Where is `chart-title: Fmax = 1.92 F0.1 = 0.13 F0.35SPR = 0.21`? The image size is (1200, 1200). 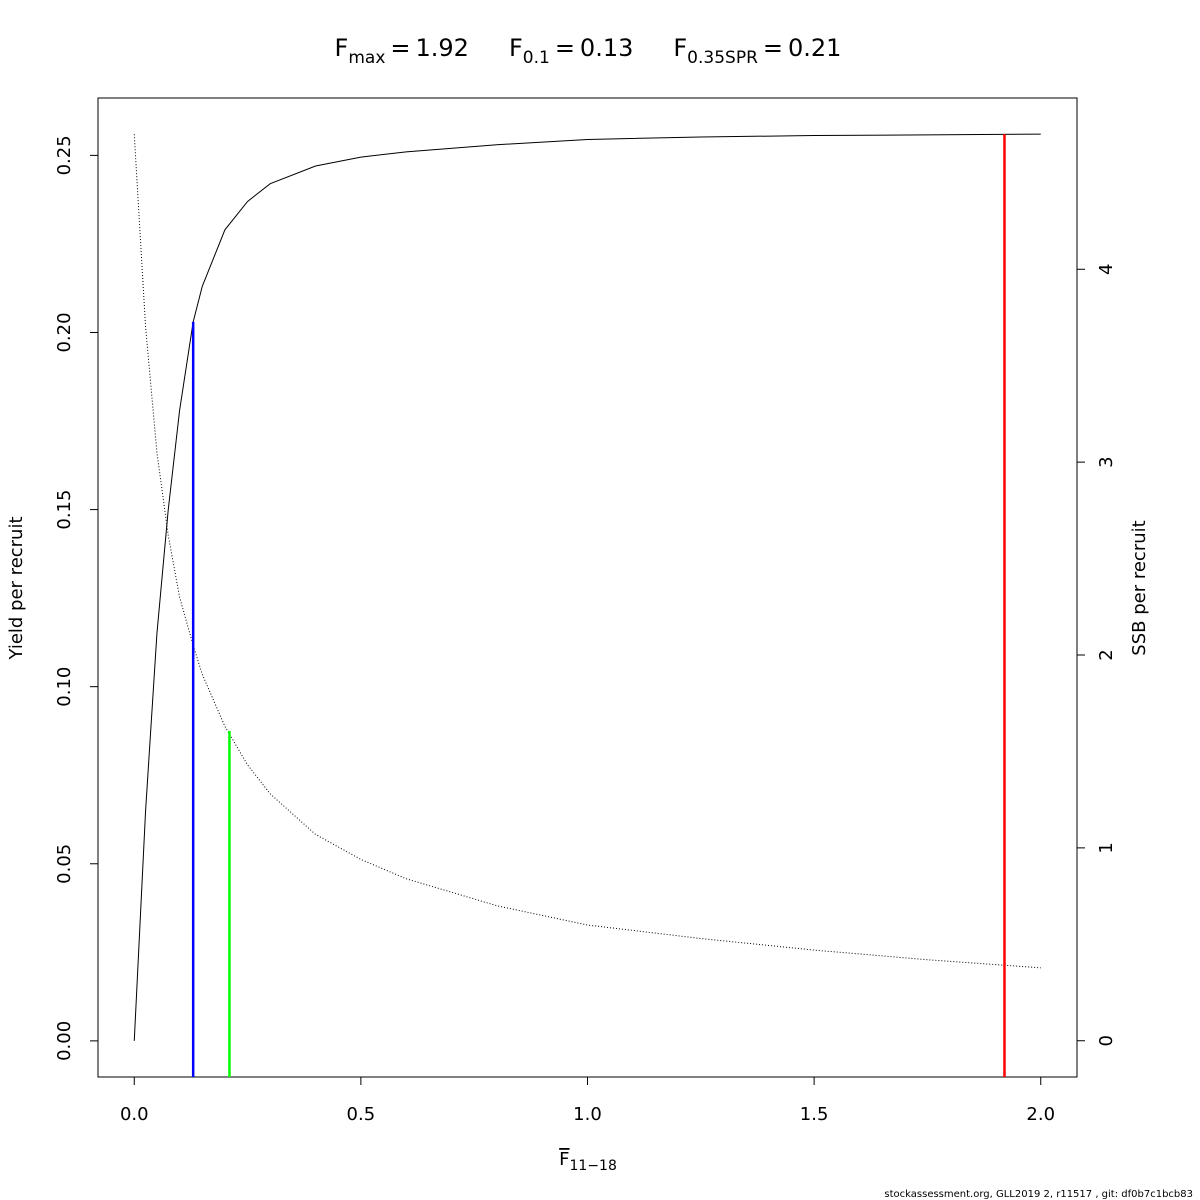 chart-title: Fmax = 1.92 F0.1 = 0.13 F0.35SPR = 0.21 is located at coordinates (588, 51).